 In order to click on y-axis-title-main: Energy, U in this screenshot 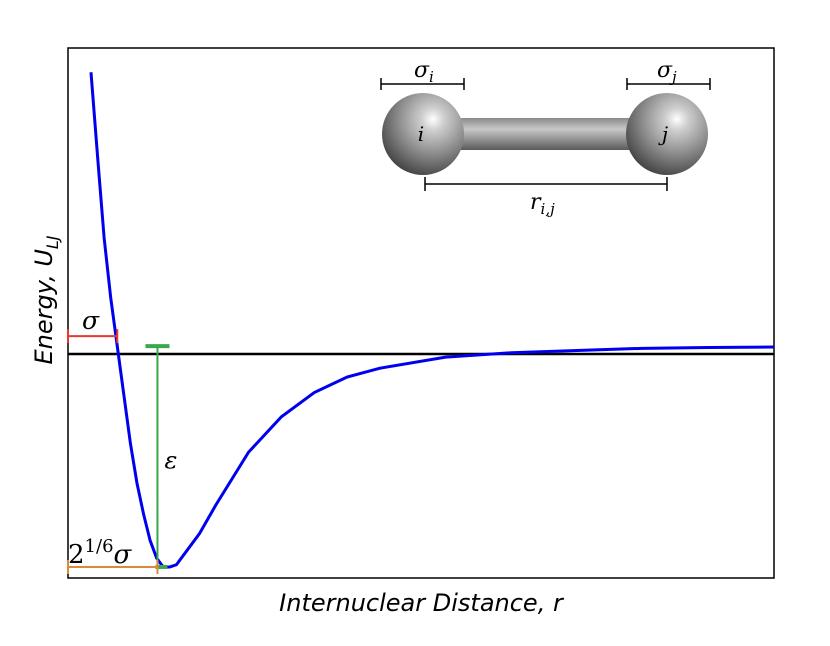, I will do `click(44, 307)`.